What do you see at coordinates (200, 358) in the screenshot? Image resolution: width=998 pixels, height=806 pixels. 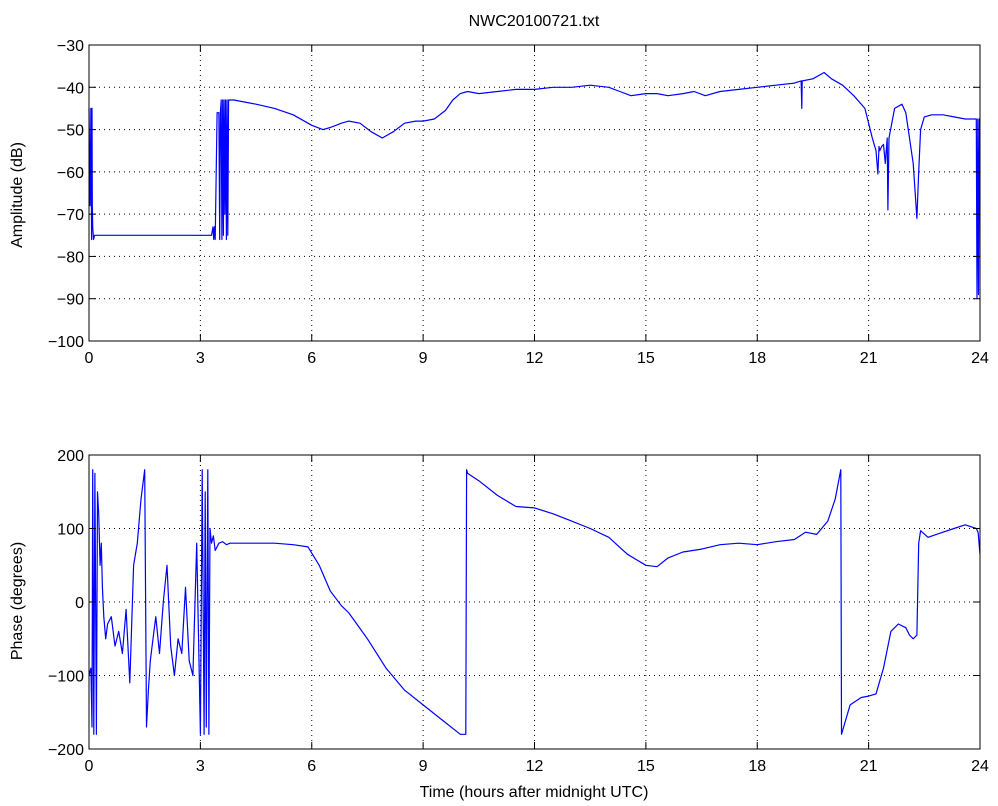 I see `amplitude-x-tick-label: 3` at bounding box center [200, 358].